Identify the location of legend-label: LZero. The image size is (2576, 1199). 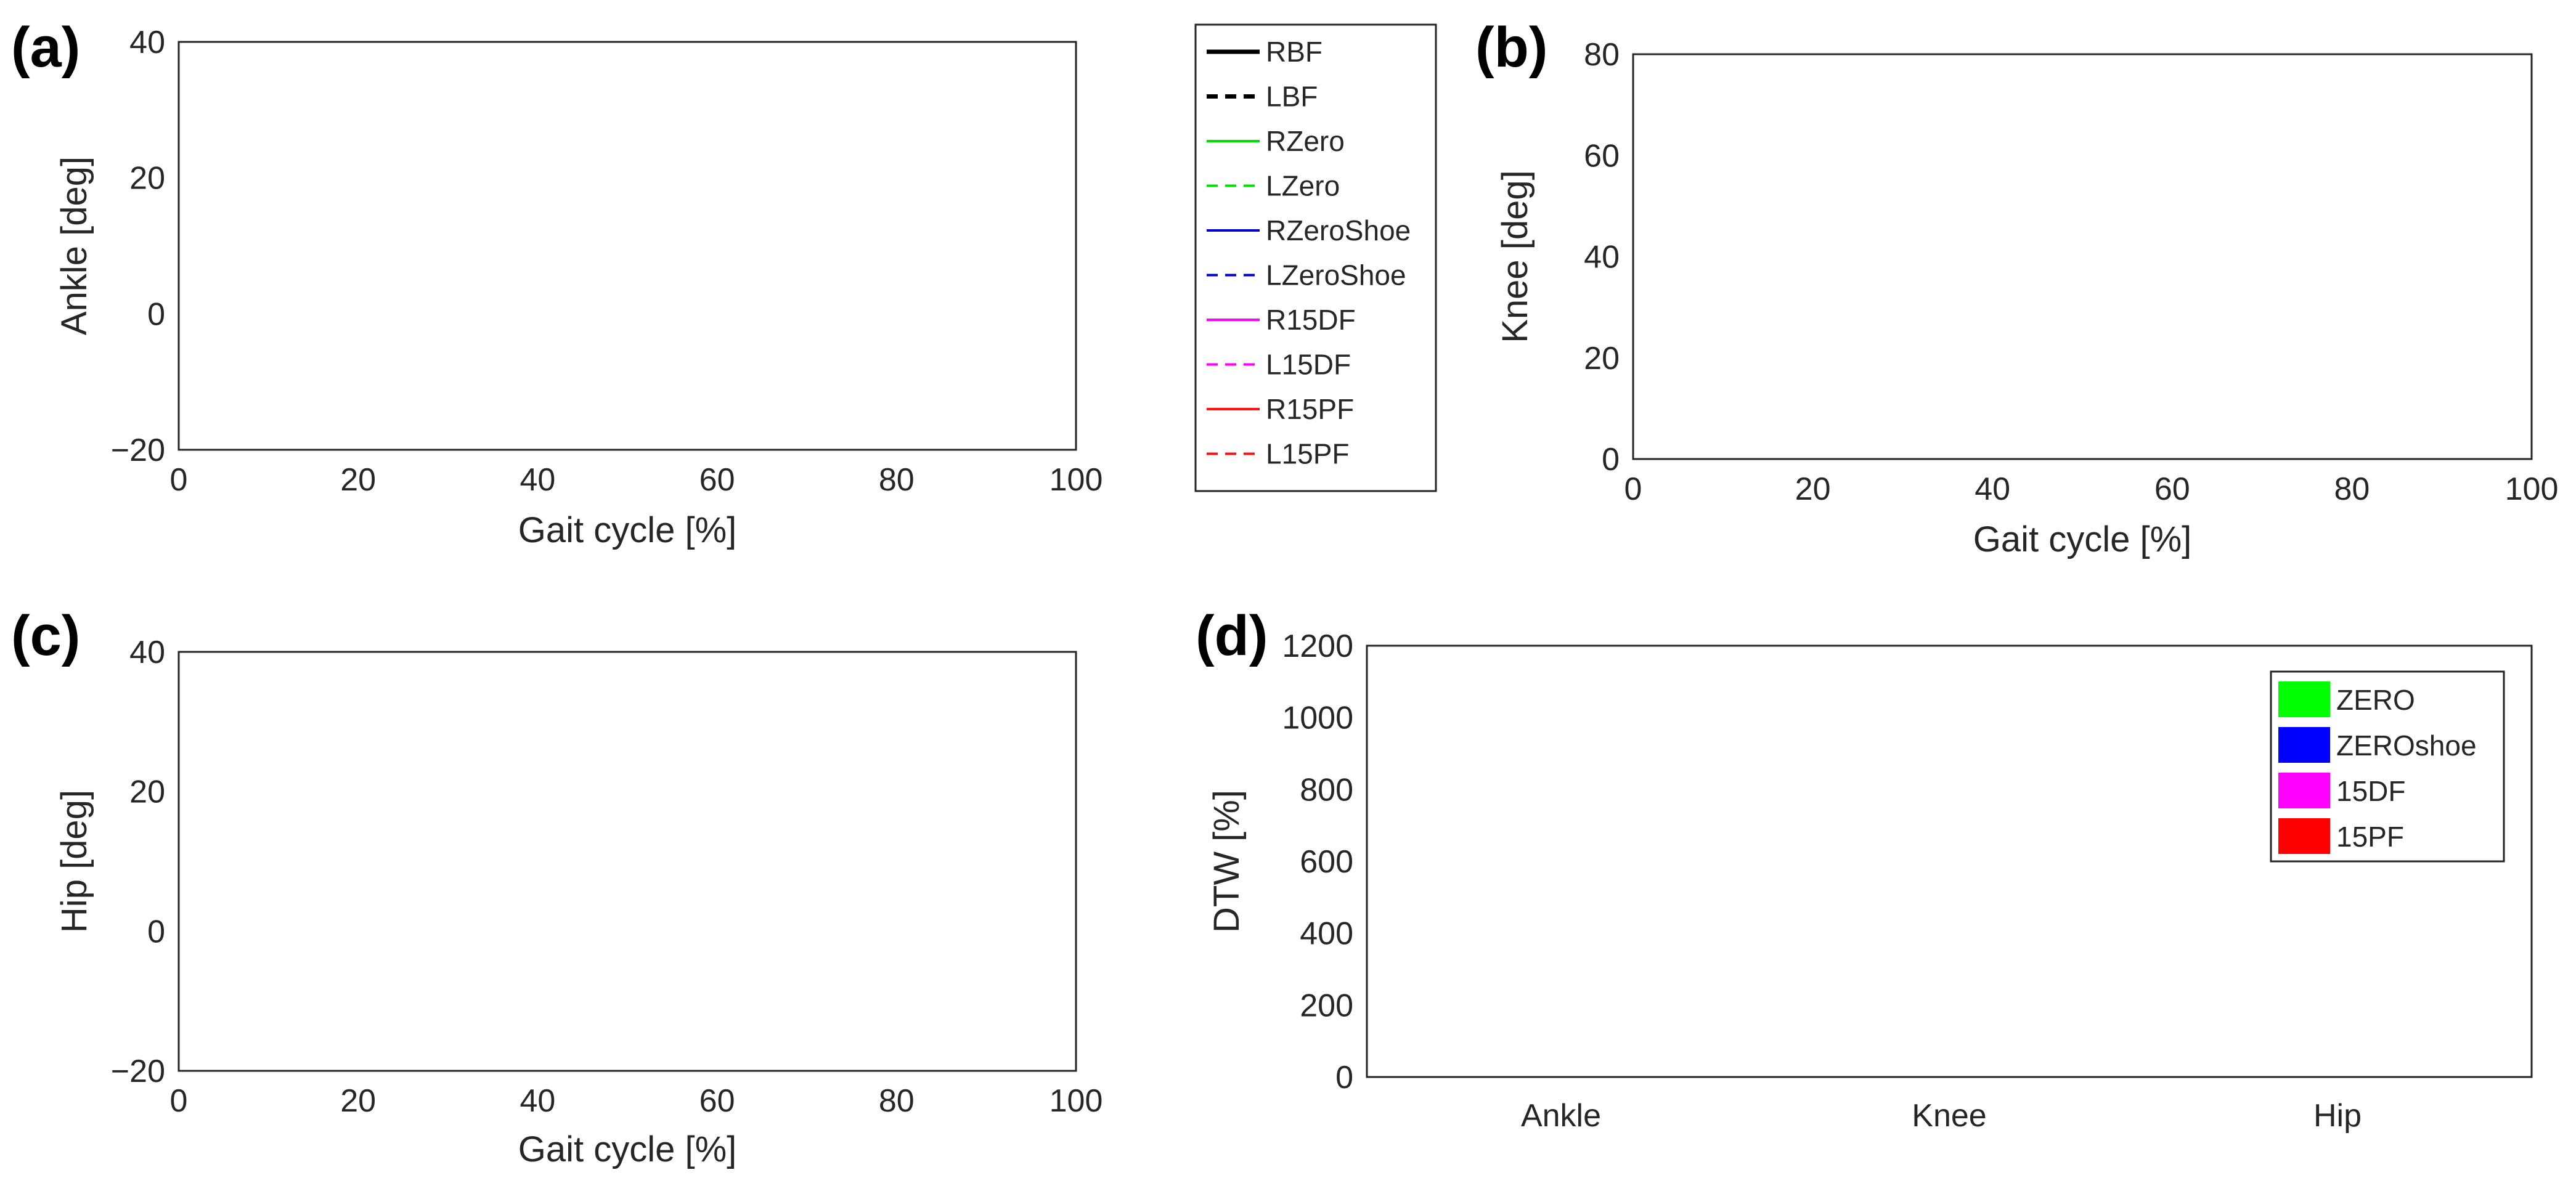
(1303, 186).